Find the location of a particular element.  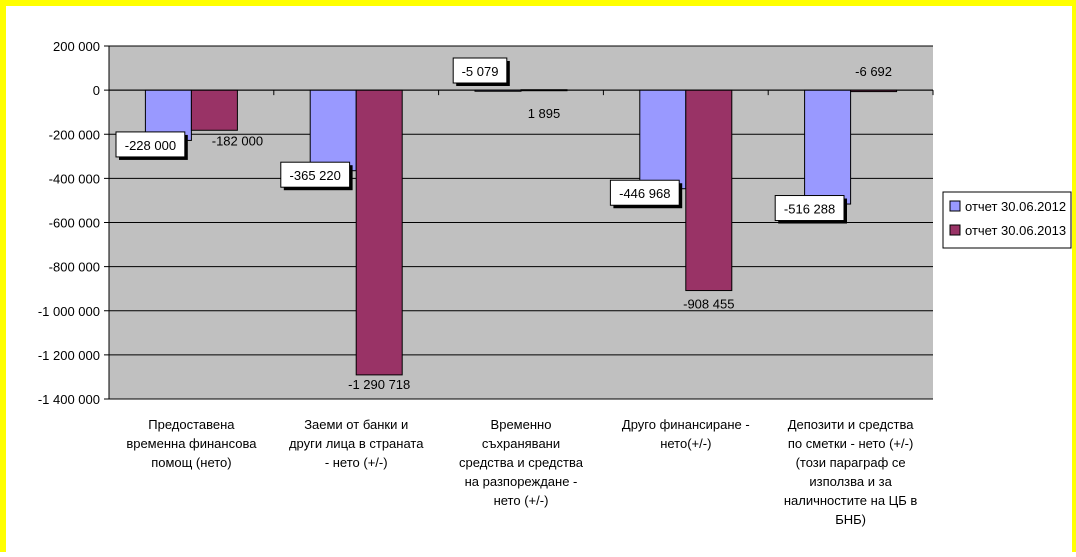

y-tick-label: -400 000 is located at coordinates (74, 178).